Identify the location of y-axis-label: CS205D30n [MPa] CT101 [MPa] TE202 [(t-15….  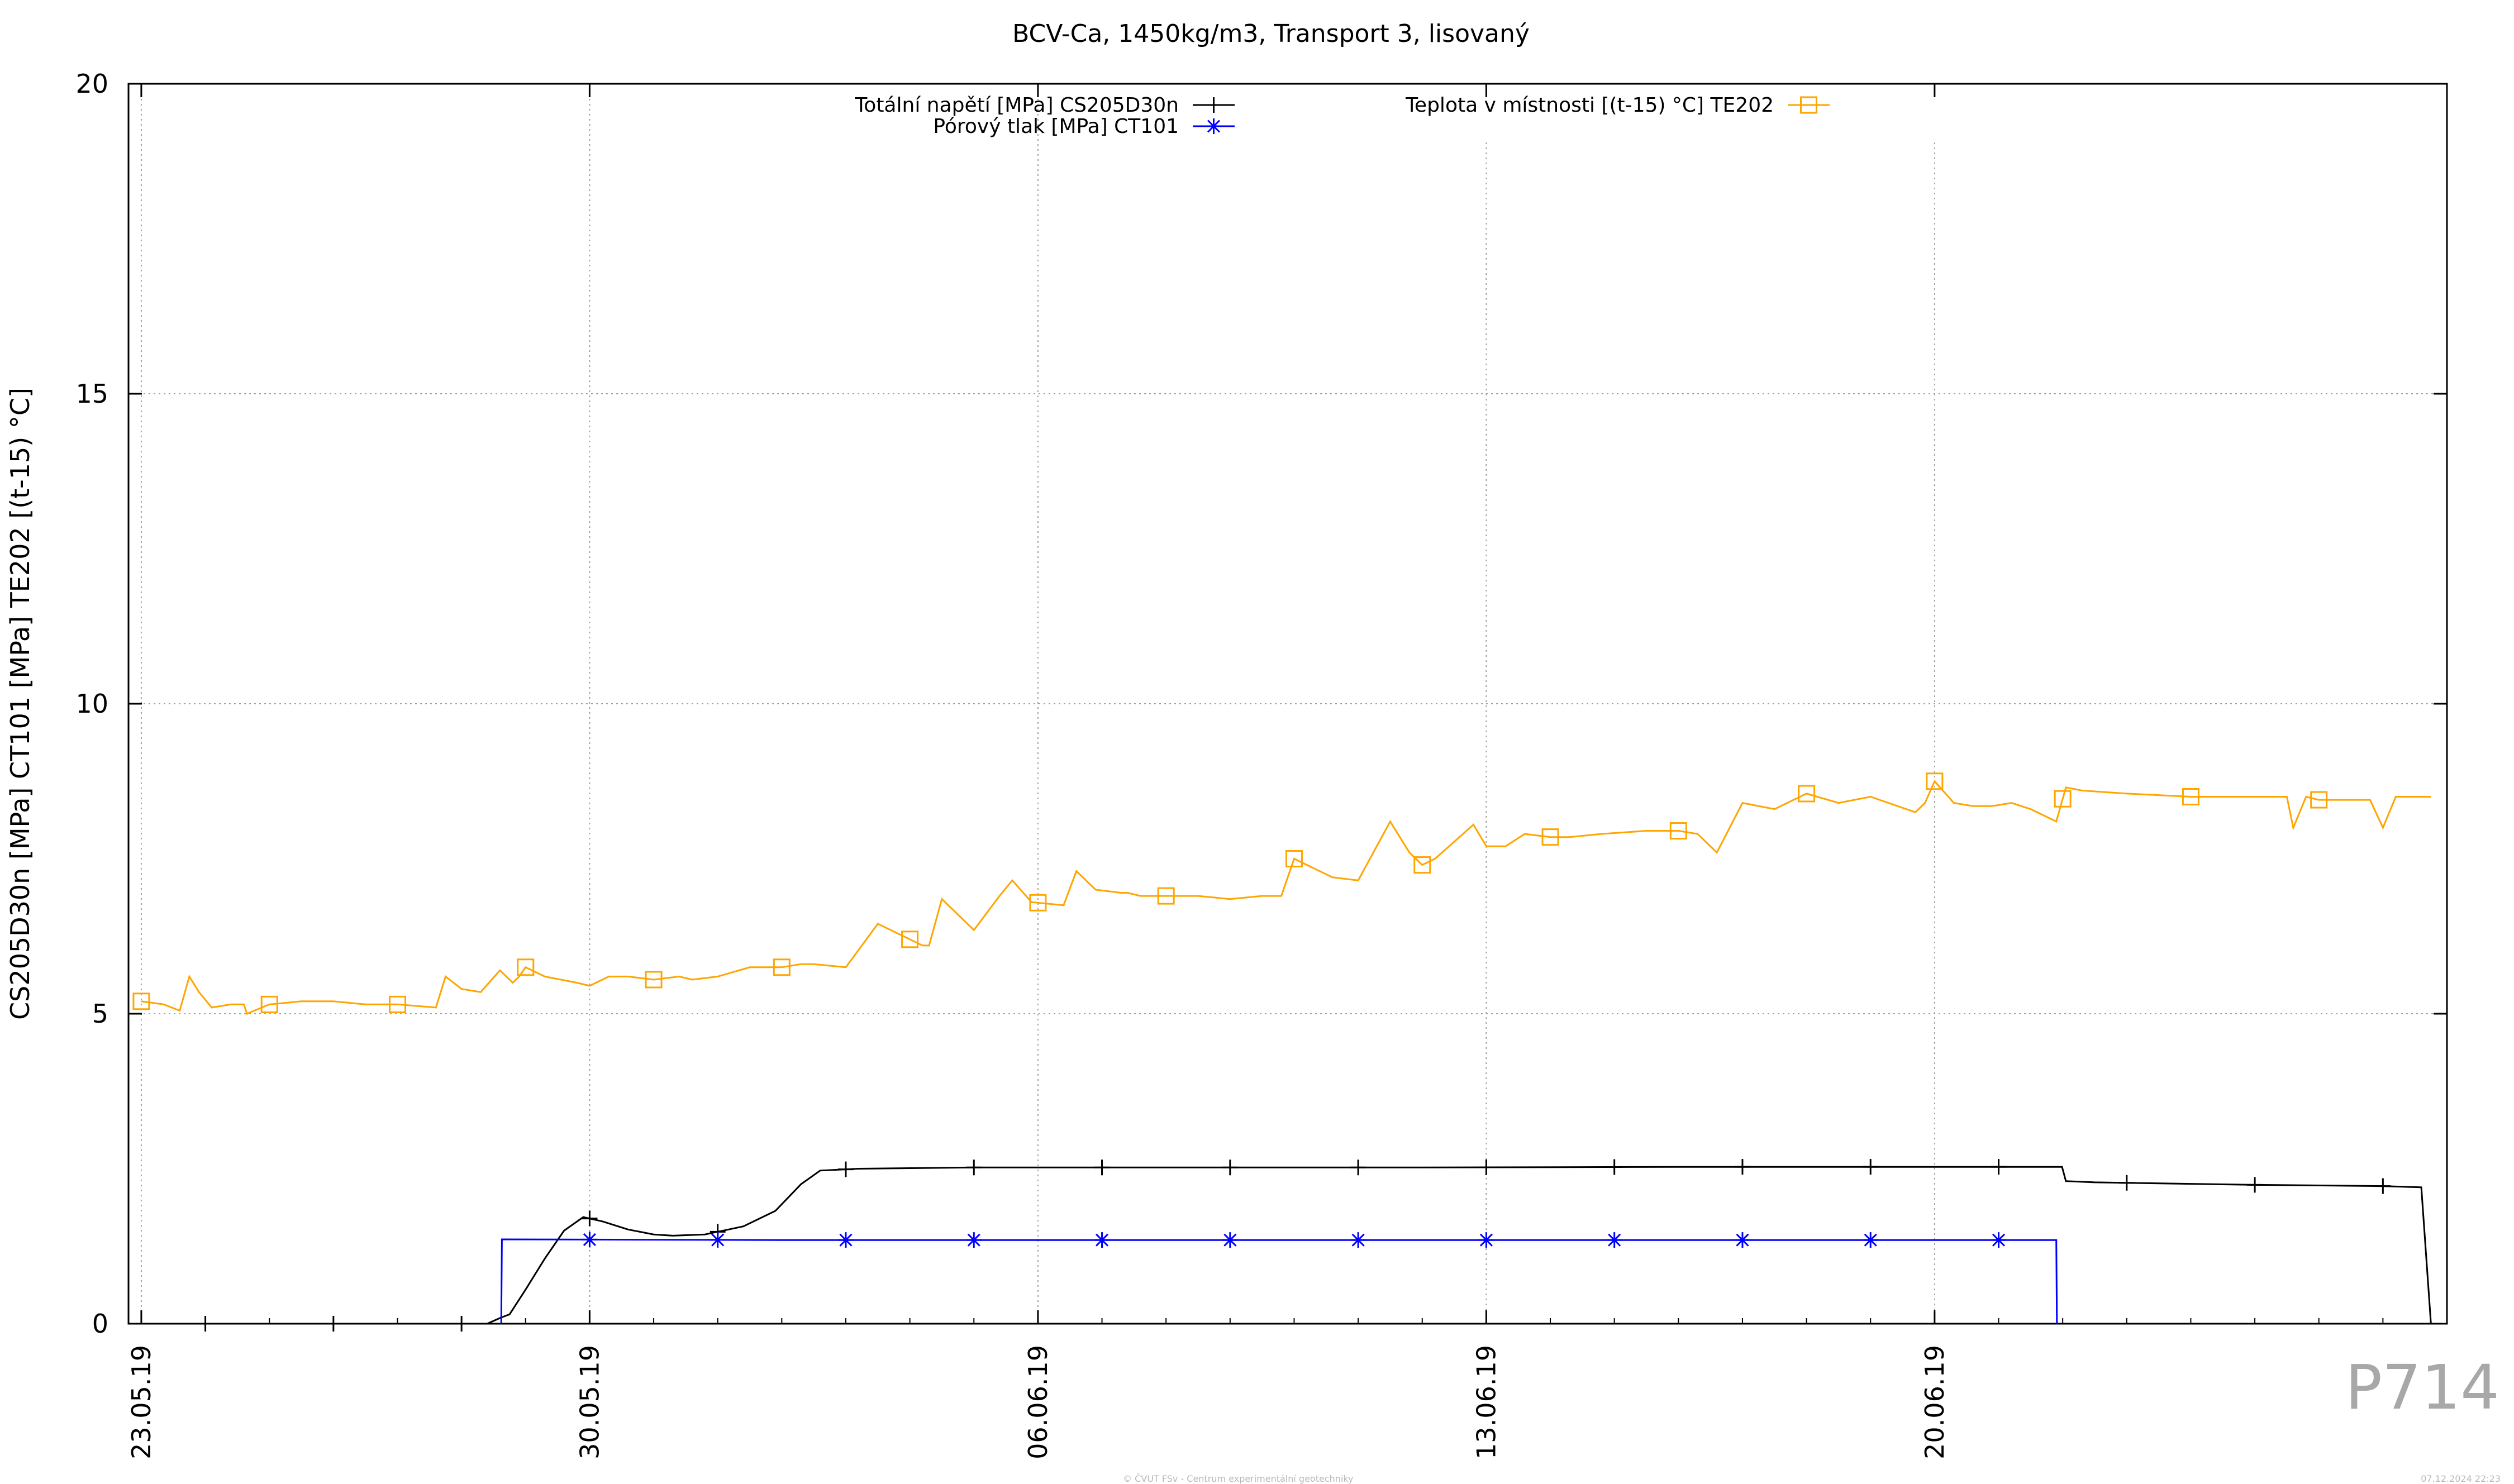
(20, 704).